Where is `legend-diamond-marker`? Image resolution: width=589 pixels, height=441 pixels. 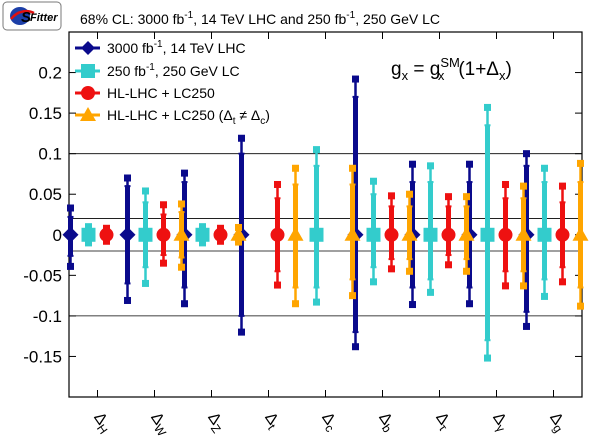
legend-diamond-marker is located at coordinates (88, 48).